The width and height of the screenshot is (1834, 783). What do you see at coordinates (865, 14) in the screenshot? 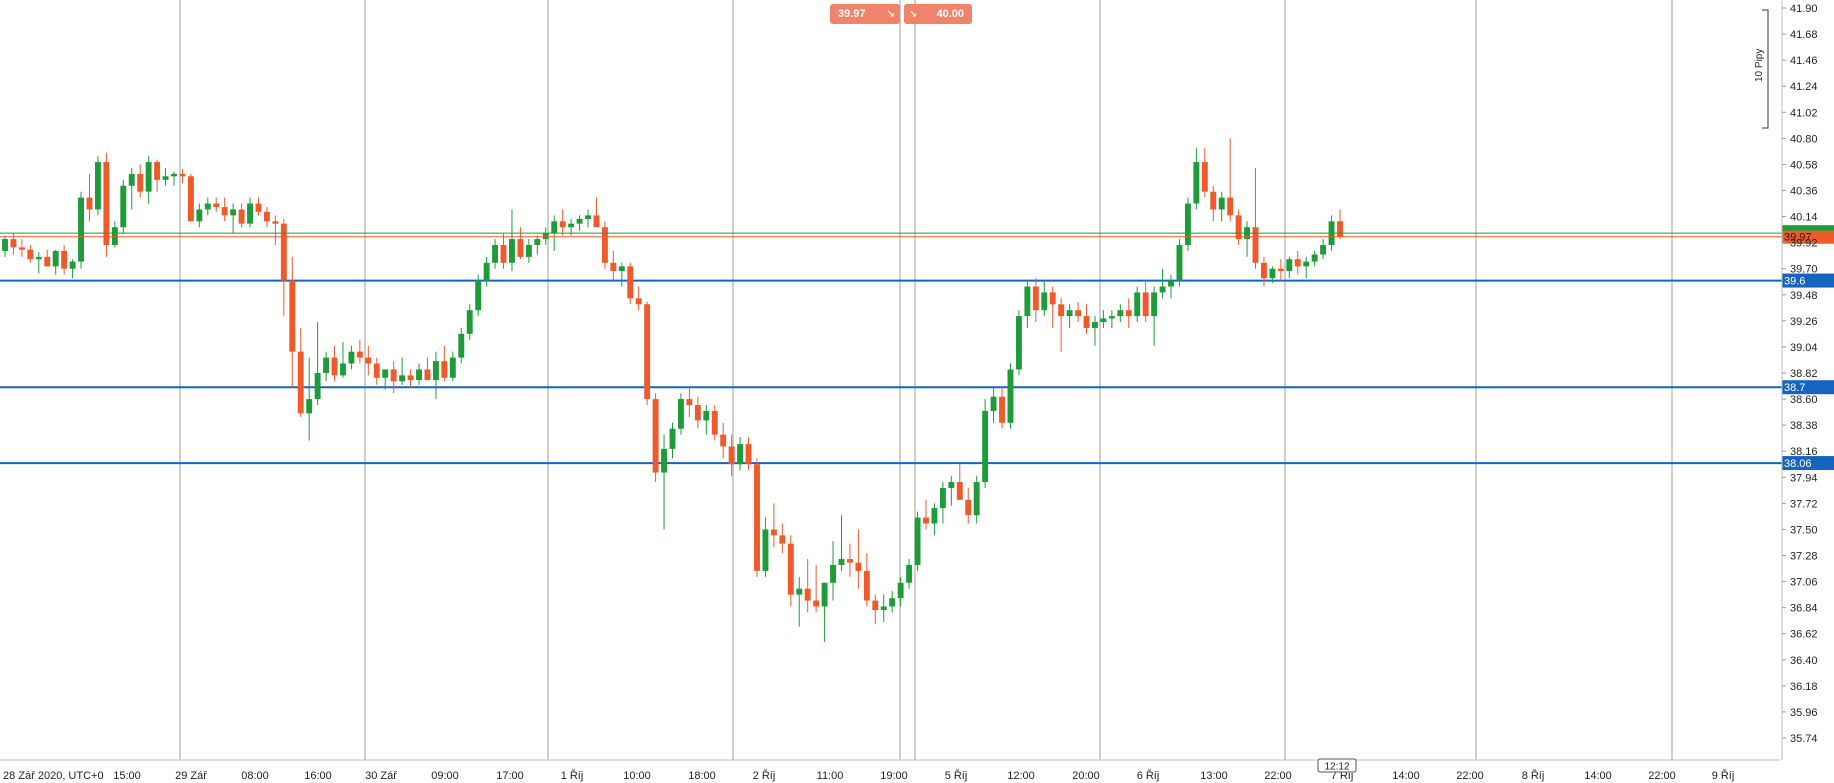
I see `sell-quote-button: 39.97 ↘` at bounding box center [865, 14].